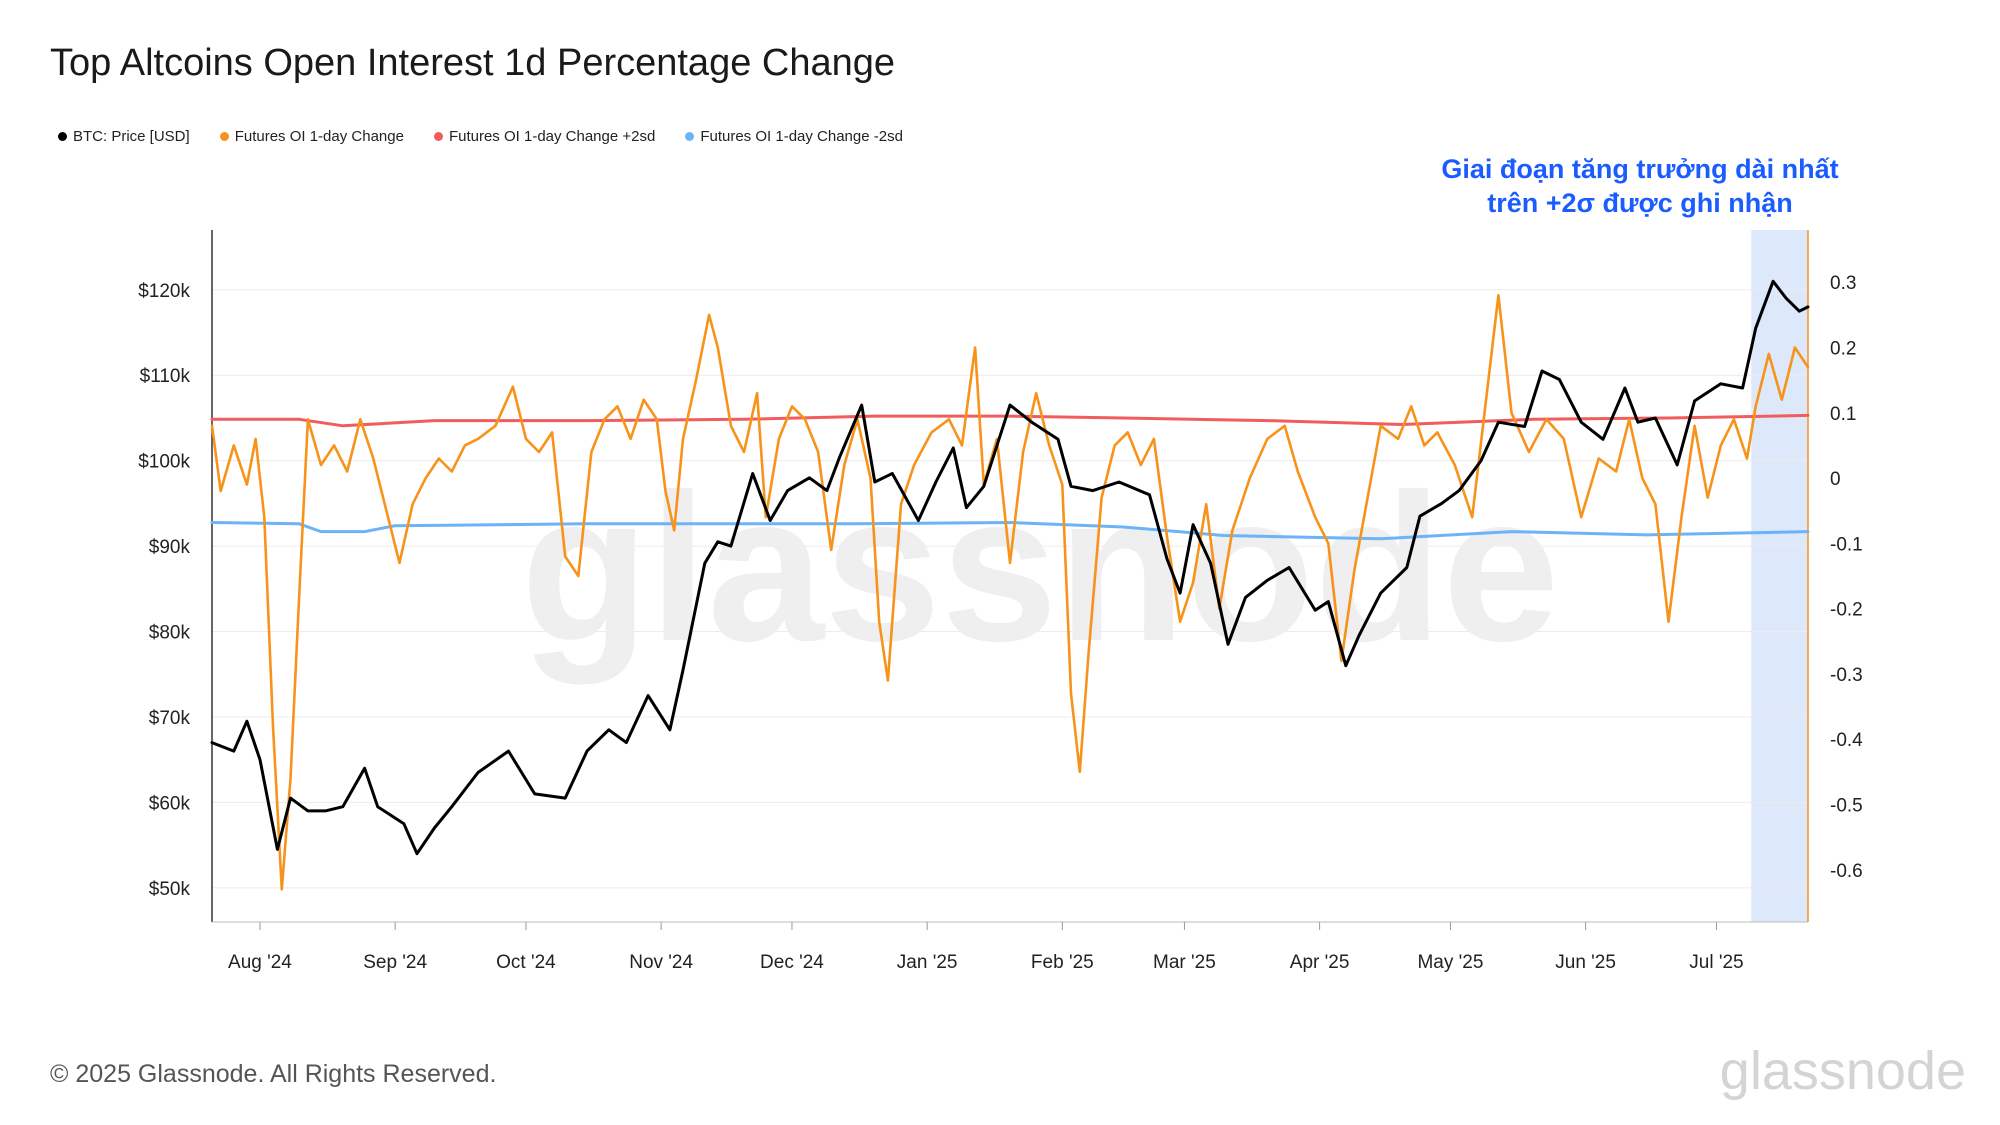 Image resolution: width=2000 pixels, height=1125 pixels. What do you see at coordinates (1062, 962) in the screenshot?
I see `x-tick-label: Feb '25` at bounding box center [1062, 962].